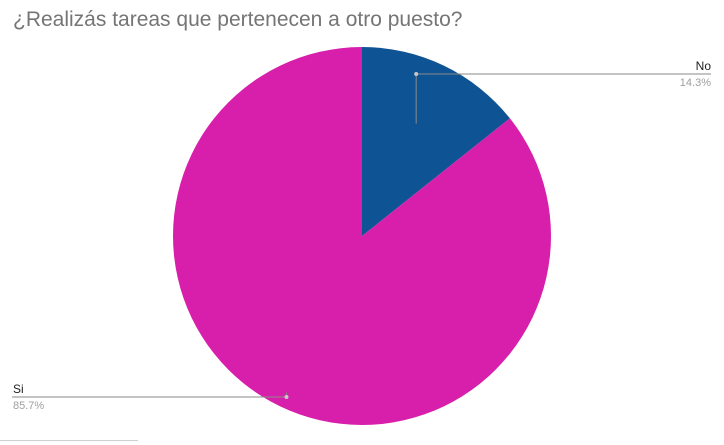 This screenshot has width=724, height=445. I want to click on slice-label-si: Si, so click(18, 389).